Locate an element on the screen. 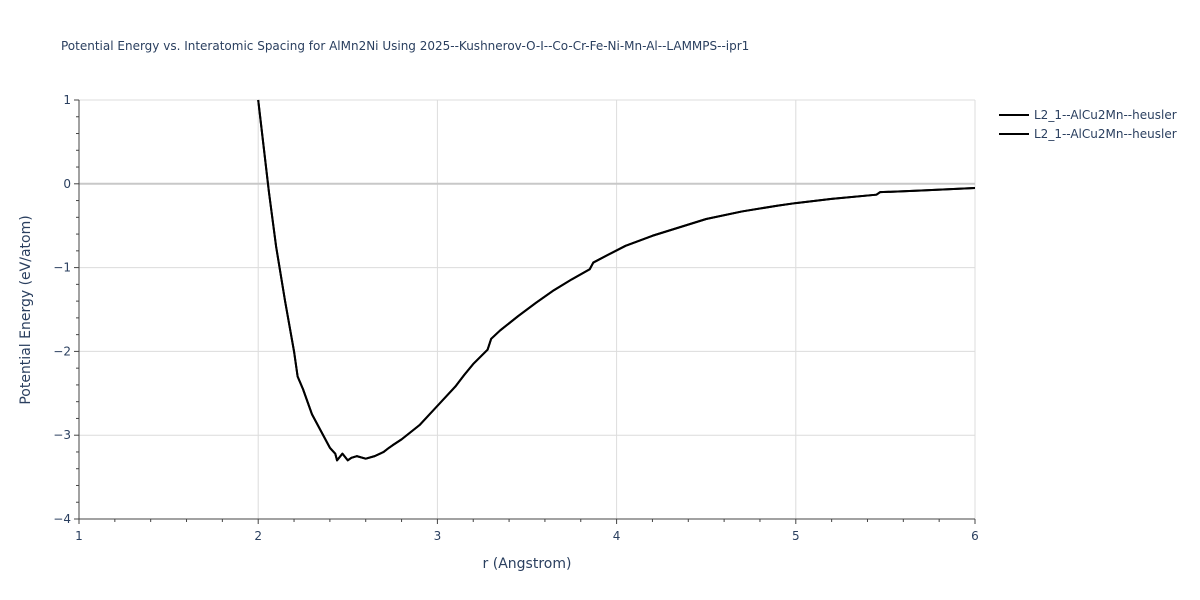 This screenshot has width=1200, height=600. x-tick-labels: 1 2 3 4 5 6 is located at coordinates (527, 536).